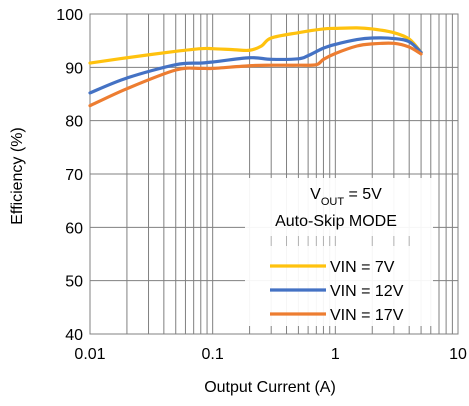  I want to click on legend-background, so click(339, 252).